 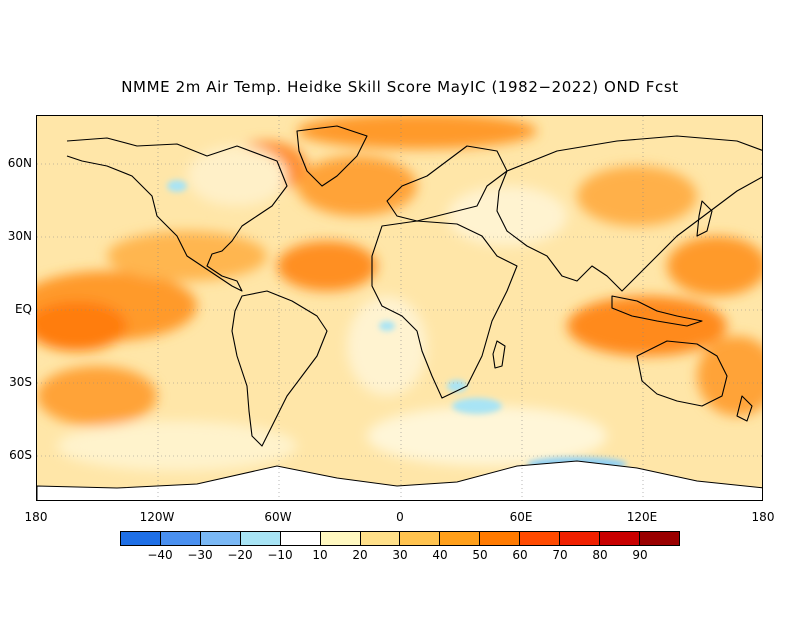 What do you see at coordinates (177, 214) in the screenshot?
I see `coastline-north-america` at bounding box center [177, 214].